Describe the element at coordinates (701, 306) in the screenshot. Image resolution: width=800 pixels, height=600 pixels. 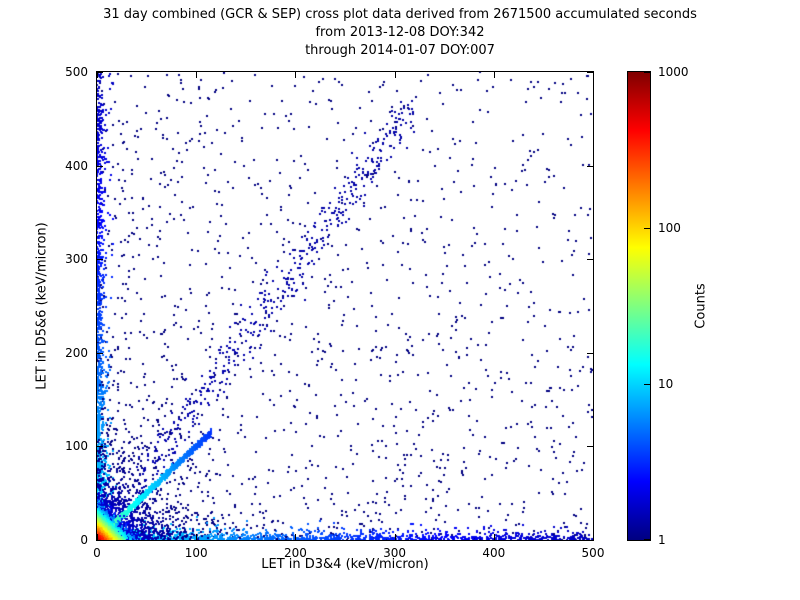
I see `colorbar-label: Counts` at that location.